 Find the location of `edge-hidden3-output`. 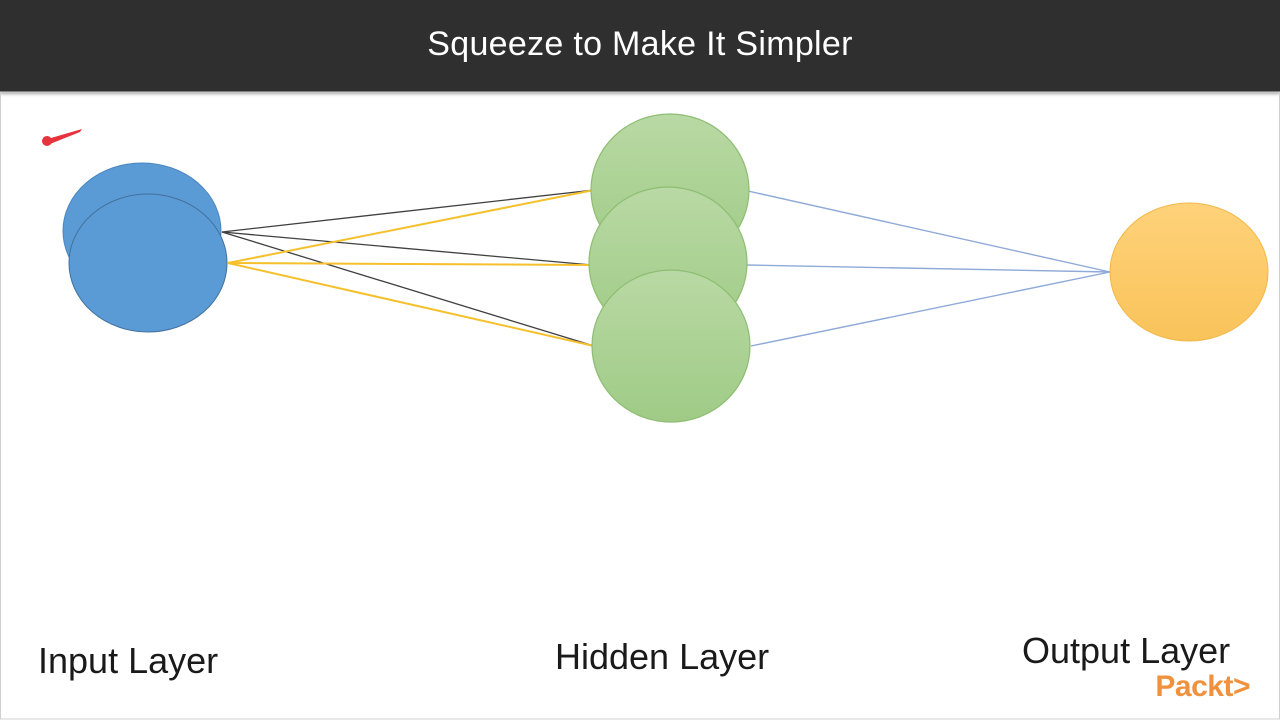

edge-hidden3-output is located at coordinates (930, 309).